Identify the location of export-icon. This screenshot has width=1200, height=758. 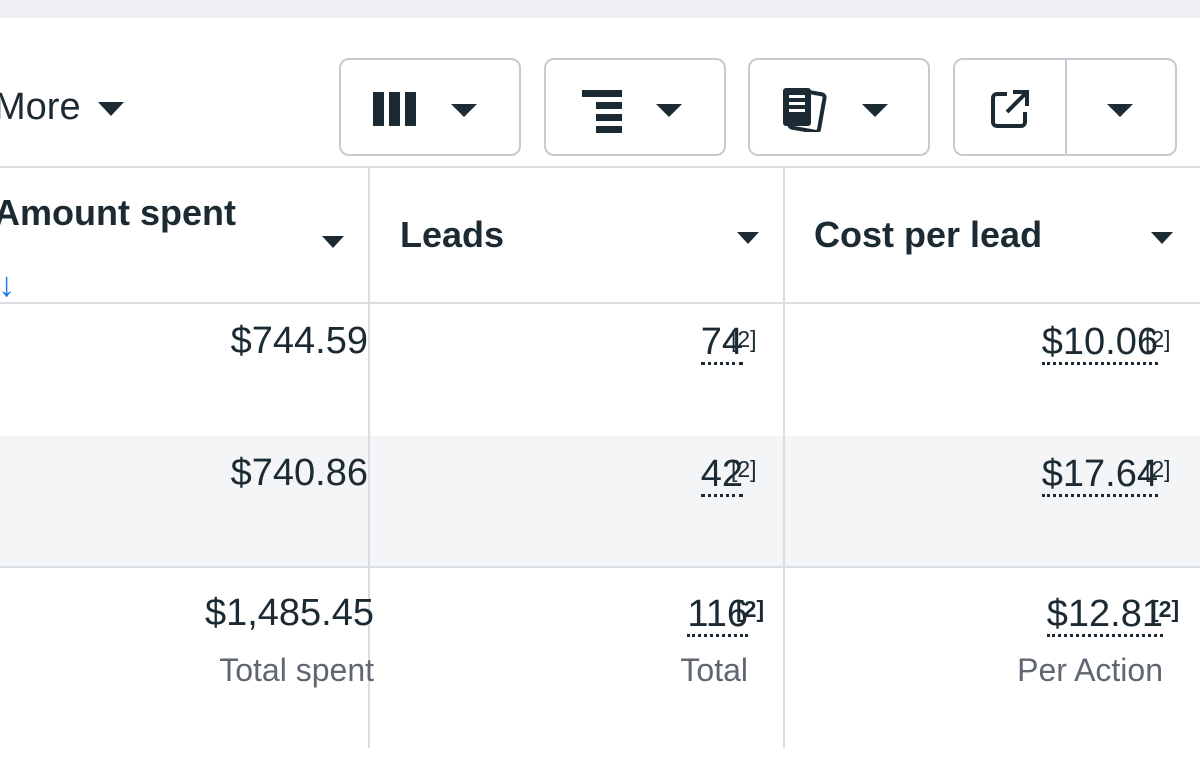
(1010, 109).